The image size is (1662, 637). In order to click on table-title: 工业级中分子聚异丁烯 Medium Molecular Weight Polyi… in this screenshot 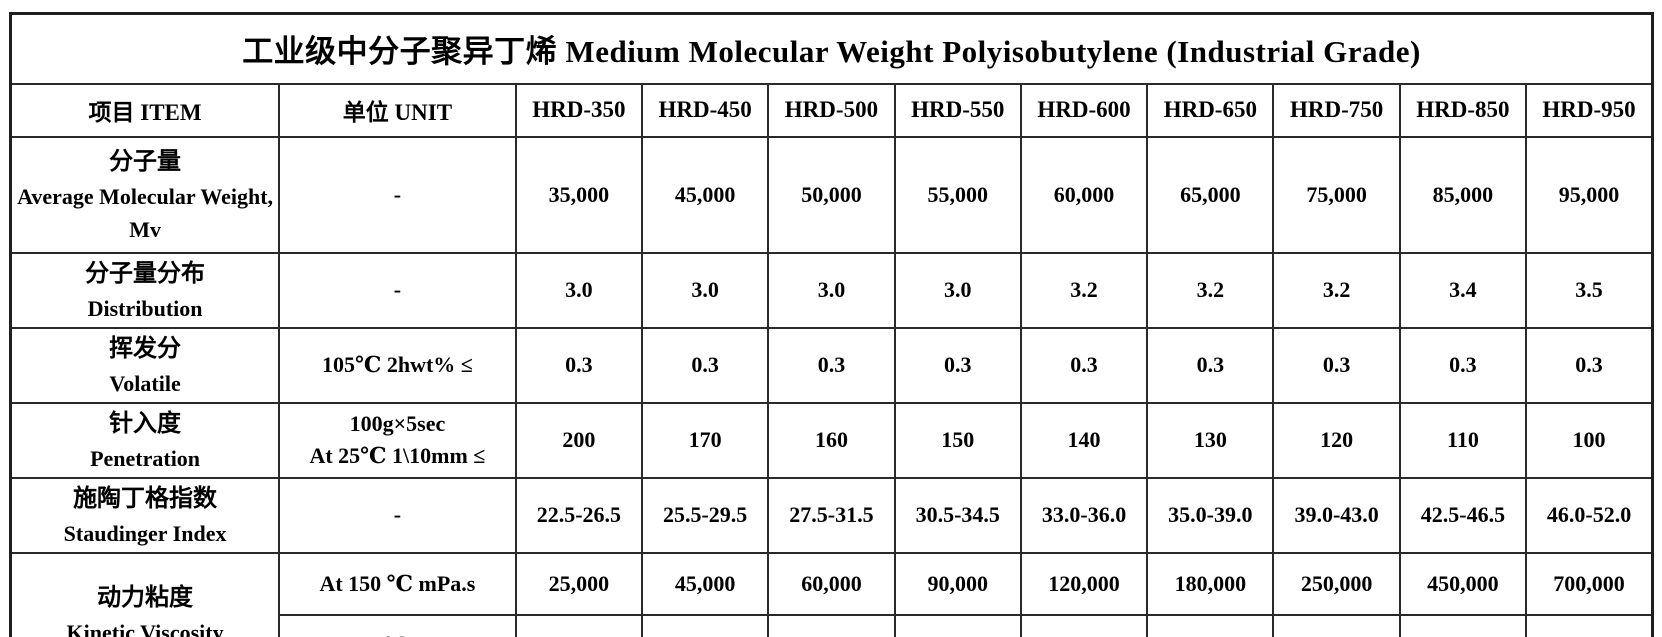, I will do `click(831, 48)`.